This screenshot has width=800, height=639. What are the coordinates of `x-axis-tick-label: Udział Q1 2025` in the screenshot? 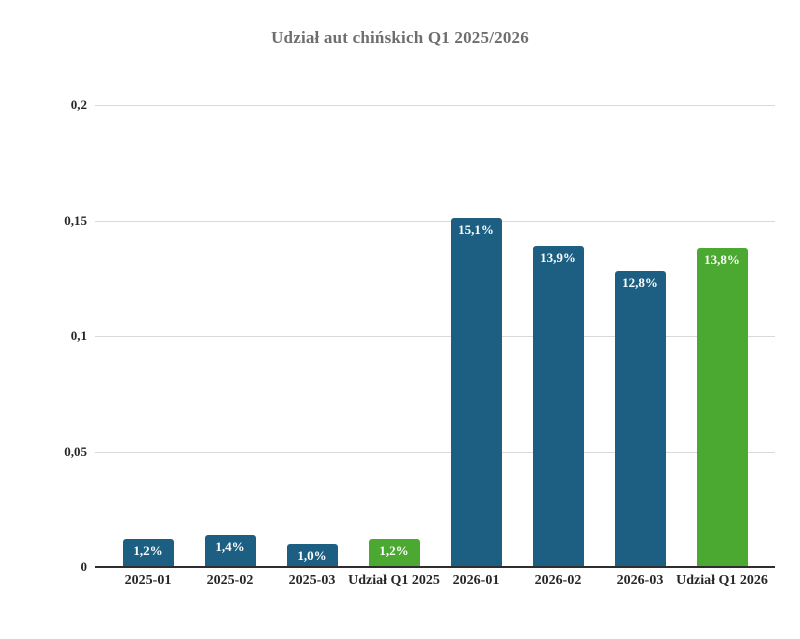 It's located at (394, 580).